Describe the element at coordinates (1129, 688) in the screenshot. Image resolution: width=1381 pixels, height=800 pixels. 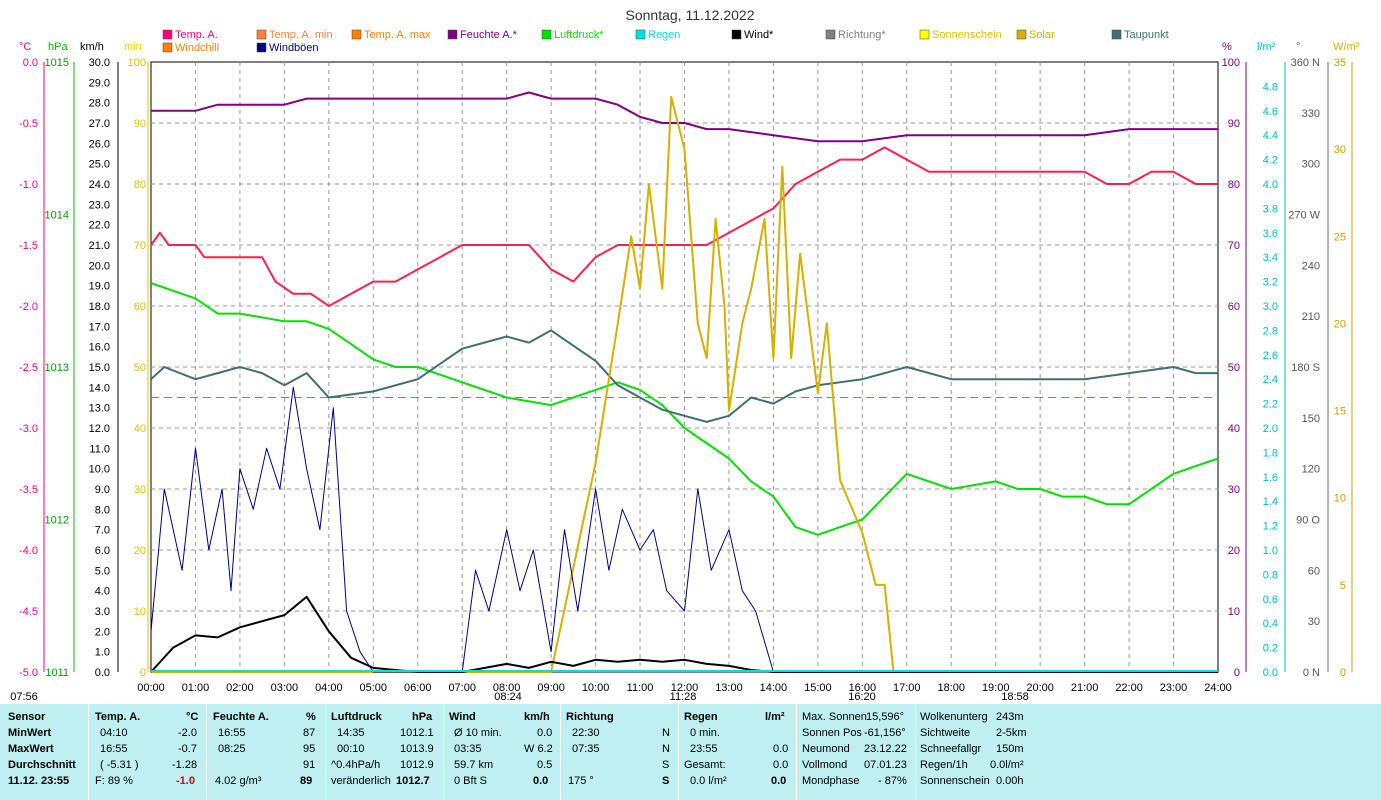
I see `tick-label-time: 22:00` at that location.